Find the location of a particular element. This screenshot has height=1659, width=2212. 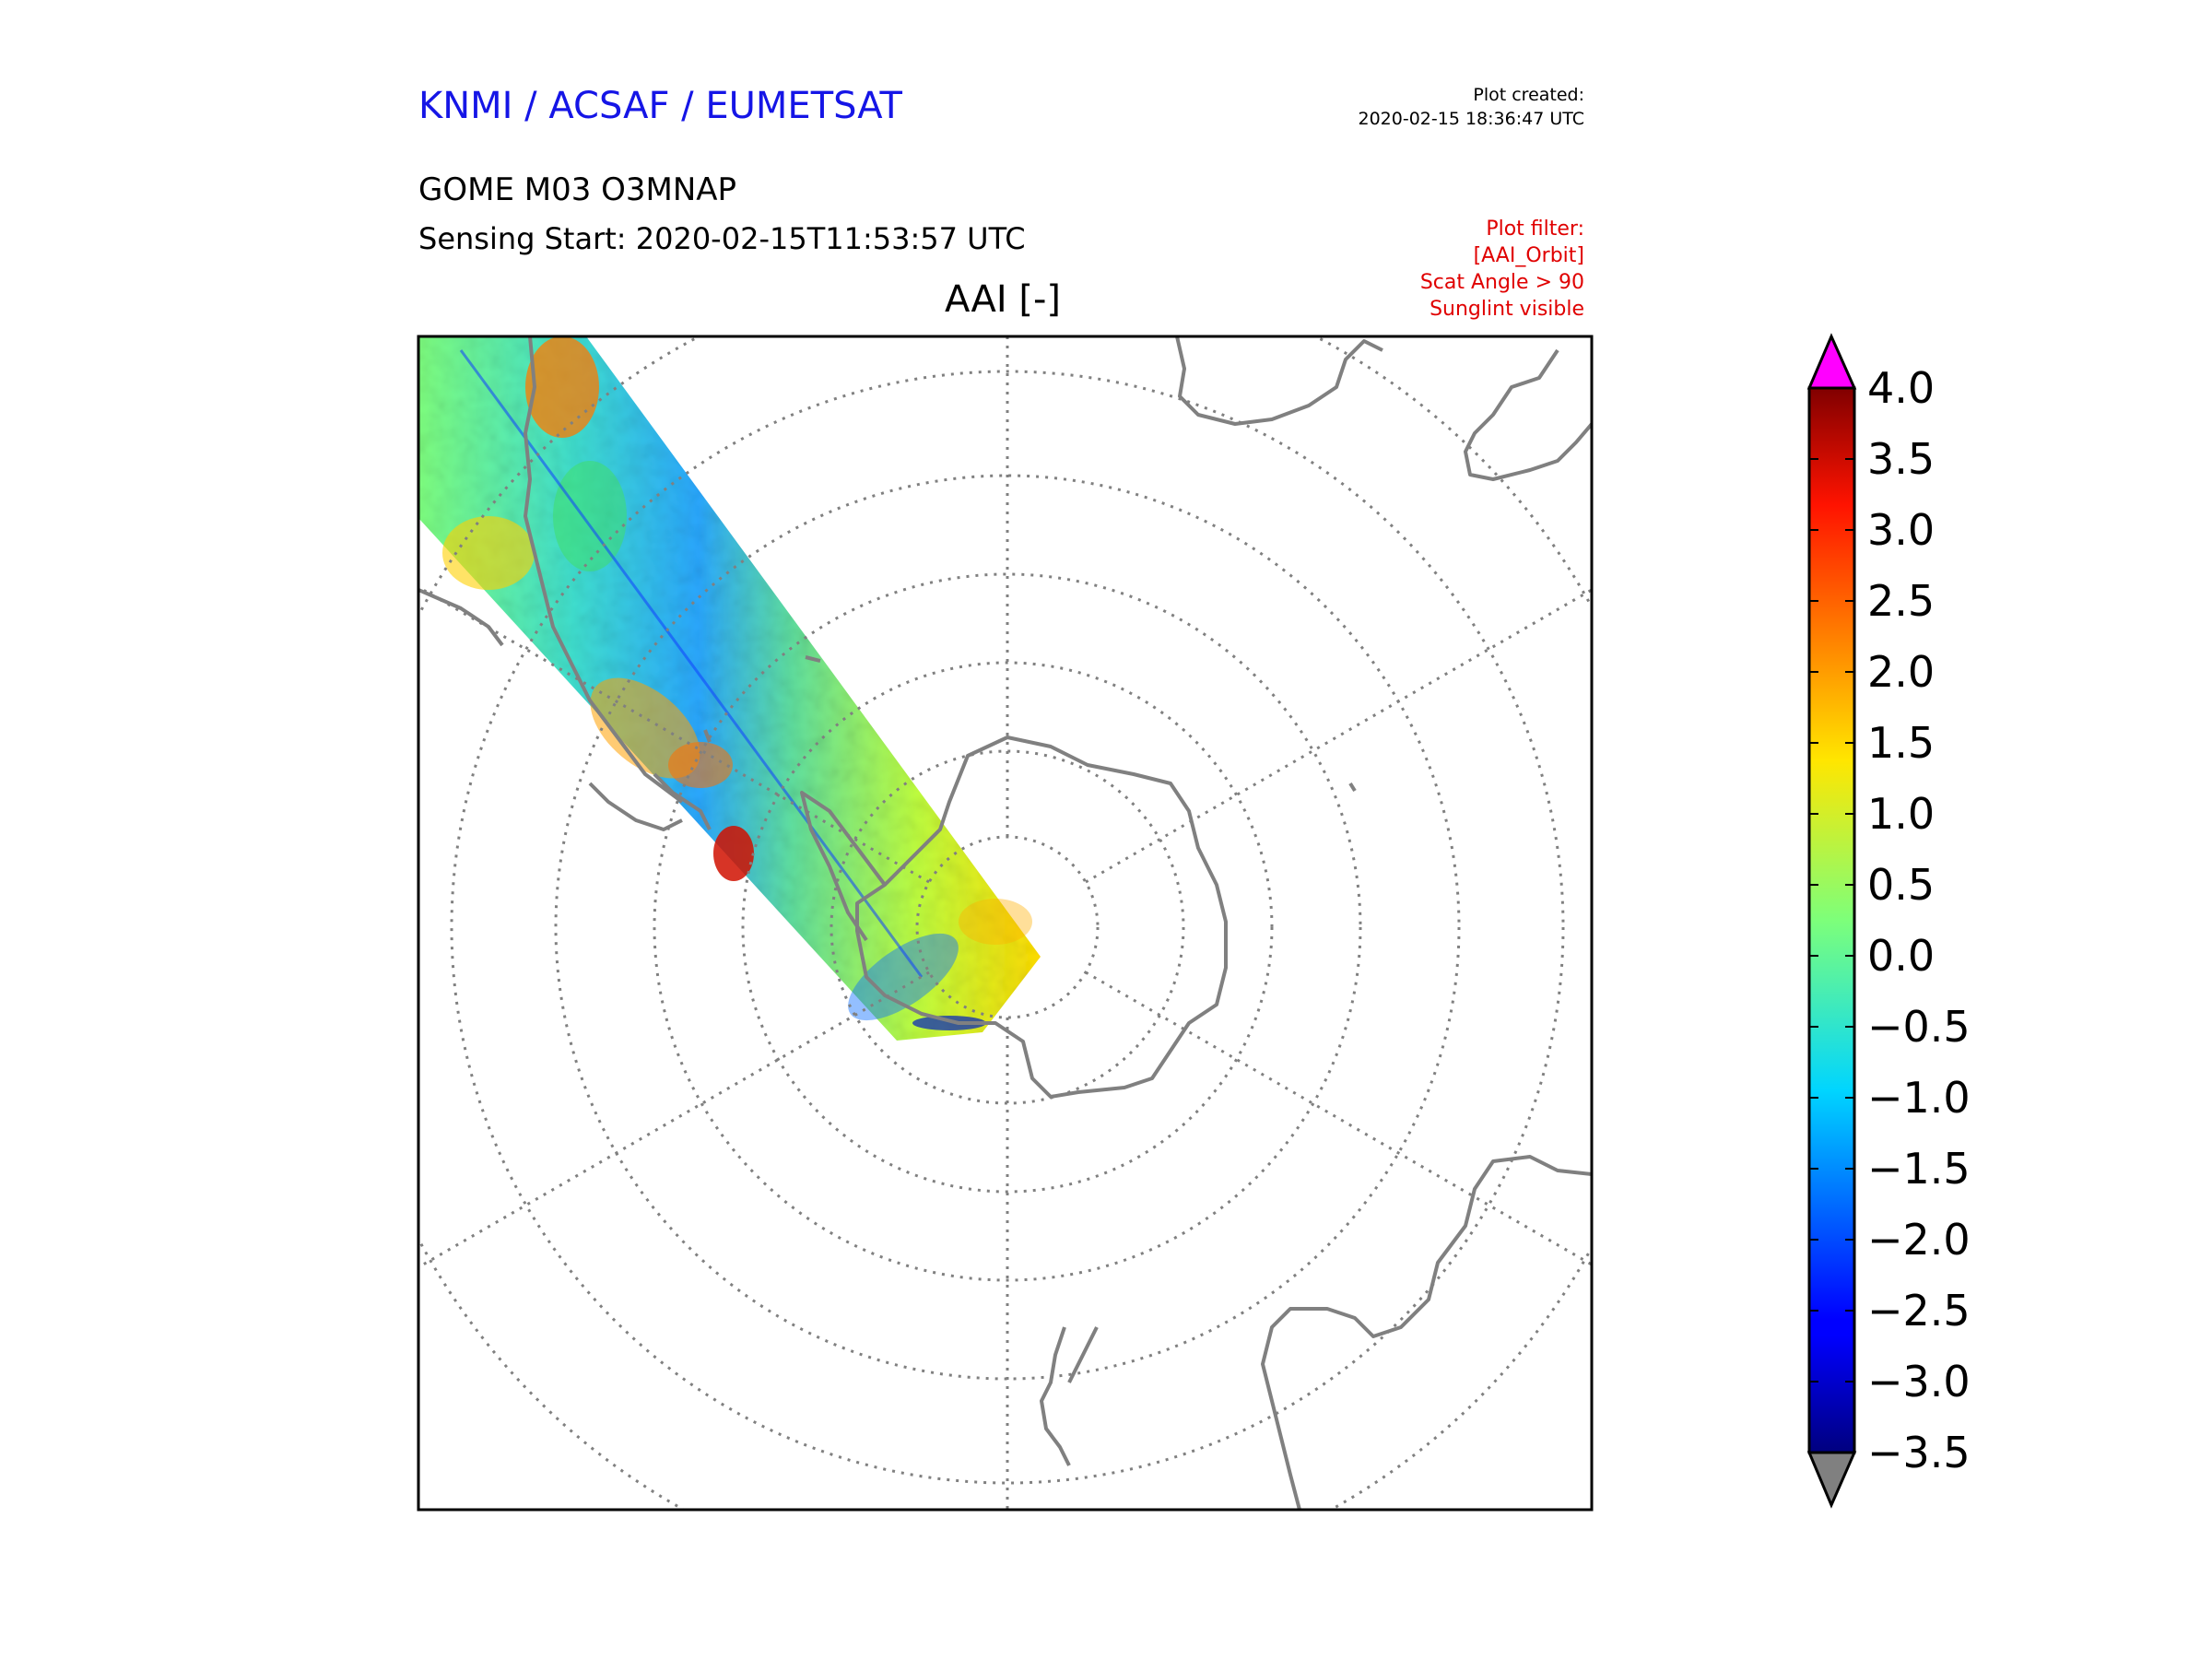

filter-line: Scat Angle > 90 is located at coordinates (1501, 282).